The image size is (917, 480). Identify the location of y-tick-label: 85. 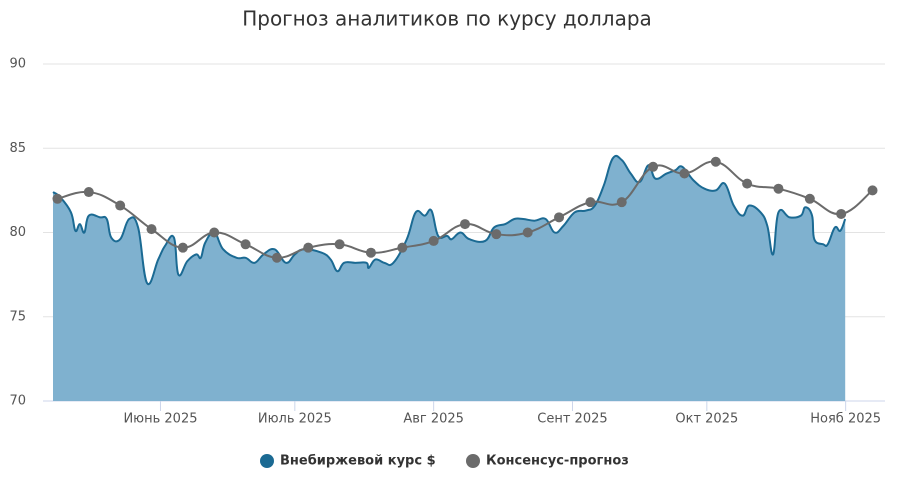
(17, 148).